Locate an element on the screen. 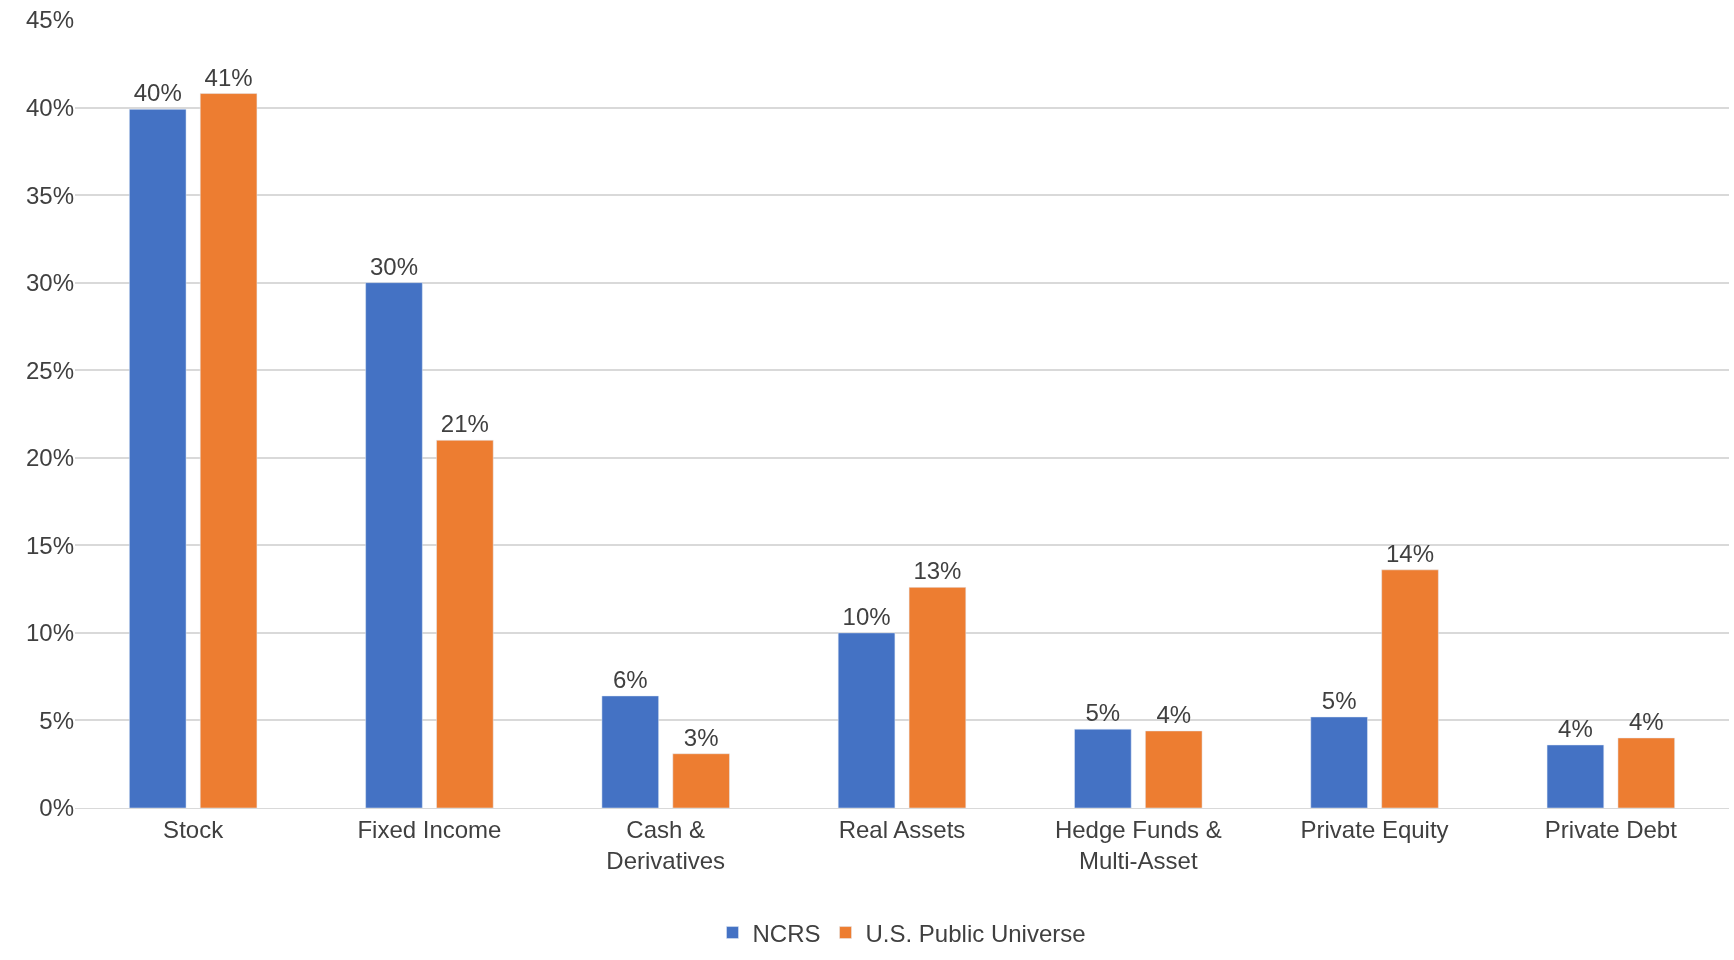 The width and height of the screenshot is (1734, 960). y-tick-label: 5% is located at coordinates (56, 720).